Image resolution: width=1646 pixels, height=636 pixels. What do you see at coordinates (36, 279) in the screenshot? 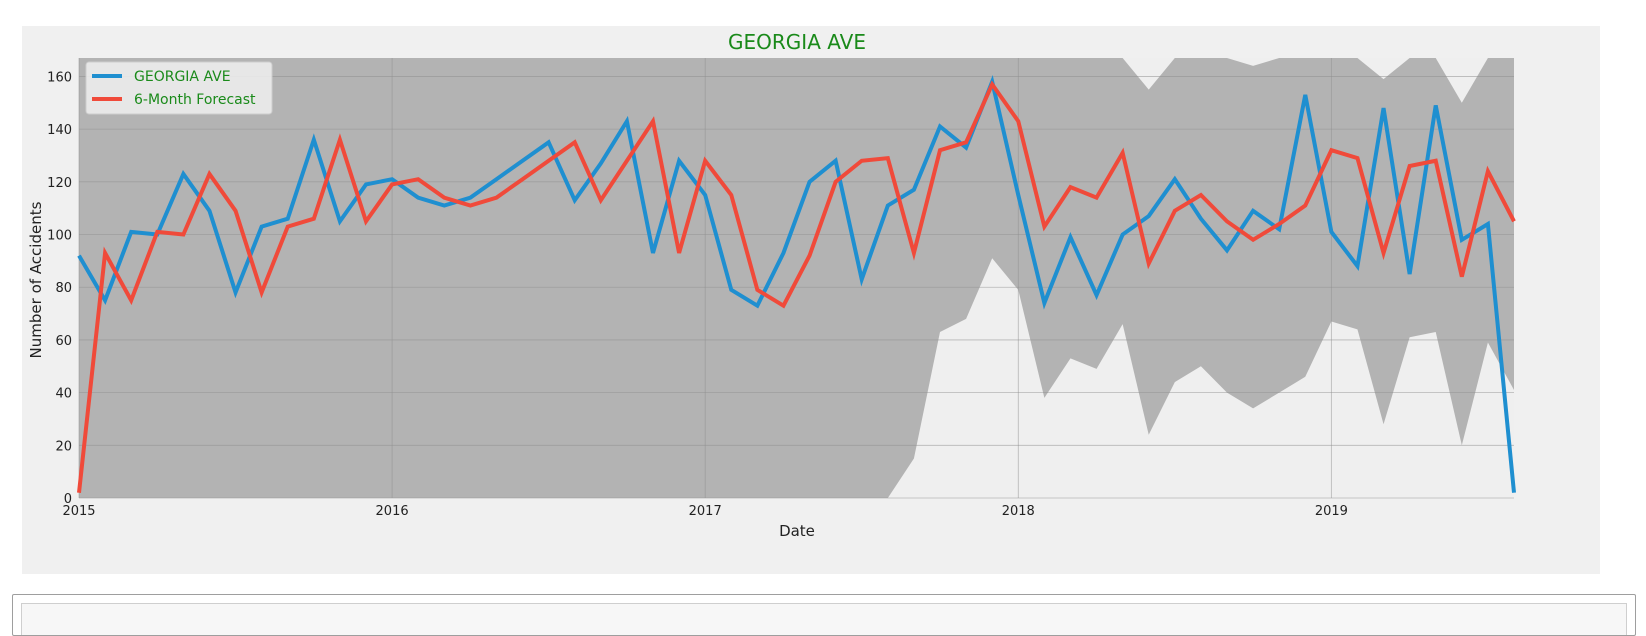
I see `y-axis-label: Number of Accidents` at bounding box center [36, 279].